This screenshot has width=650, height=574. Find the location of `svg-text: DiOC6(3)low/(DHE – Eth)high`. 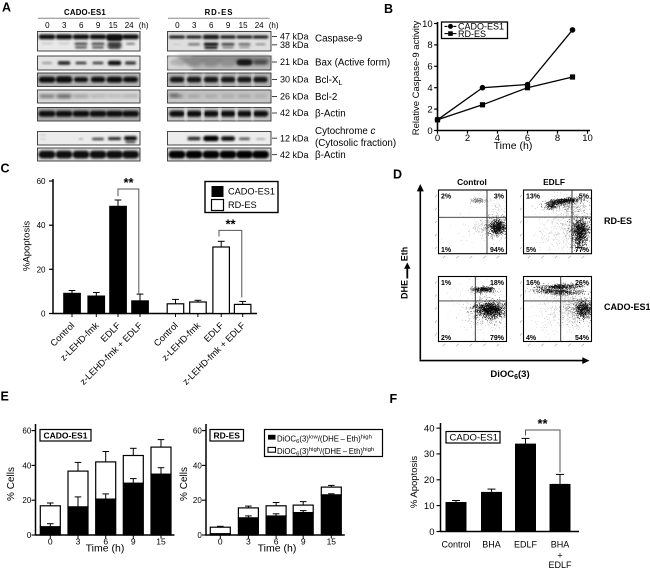

svg-text: DiOC6(3)low/(DHE – Eth)high is located at coordinates (324, 439).